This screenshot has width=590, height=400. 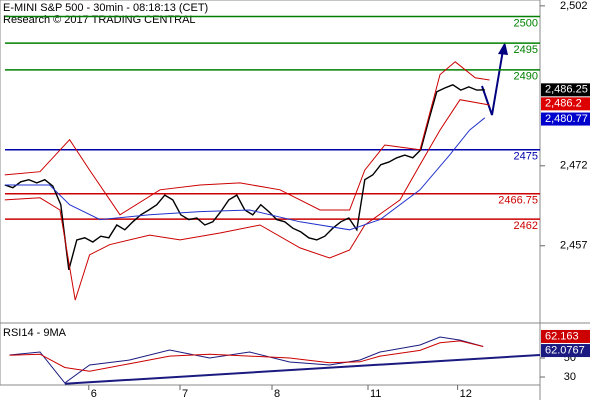 What do you see at coordinates (302, 369) in the screenshot?
I see `rsi-trendline` at bounding box center [302, 369].